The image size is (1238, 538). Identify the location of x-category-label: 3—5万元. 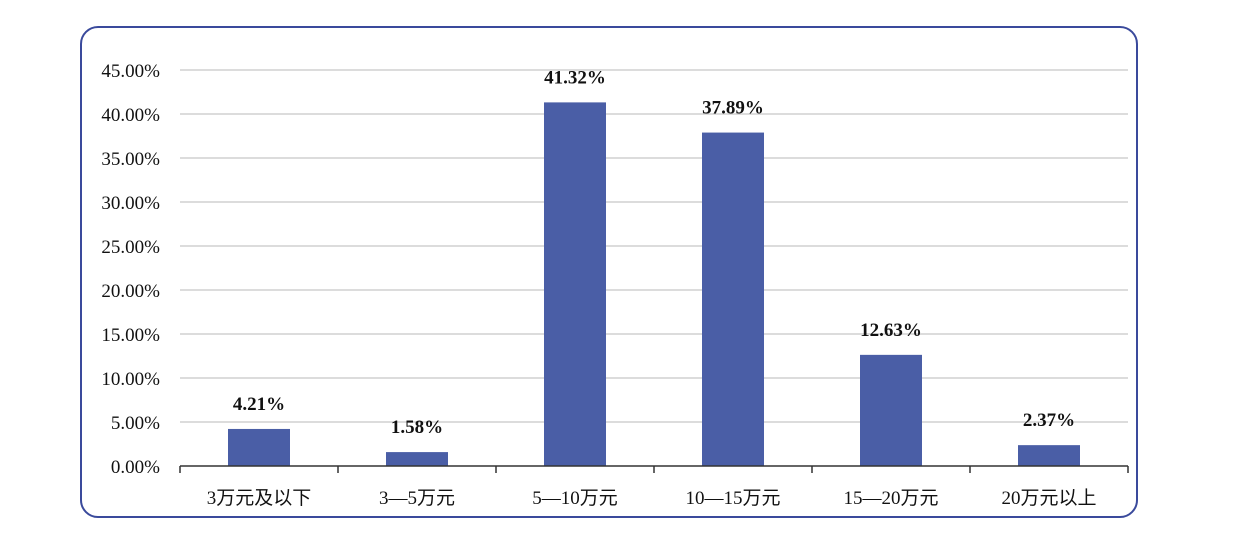
(417, 498).